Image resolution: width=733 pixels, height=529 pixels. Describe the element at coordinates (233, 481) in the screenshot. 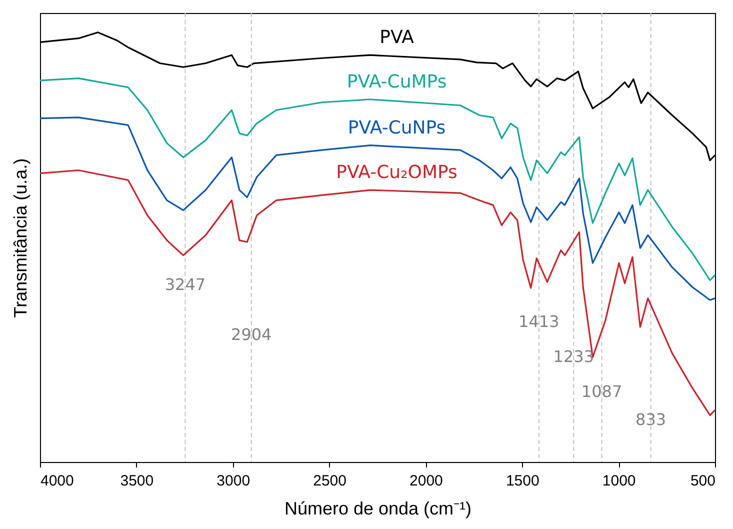

I see `x-tick-label: 3000` at that location.